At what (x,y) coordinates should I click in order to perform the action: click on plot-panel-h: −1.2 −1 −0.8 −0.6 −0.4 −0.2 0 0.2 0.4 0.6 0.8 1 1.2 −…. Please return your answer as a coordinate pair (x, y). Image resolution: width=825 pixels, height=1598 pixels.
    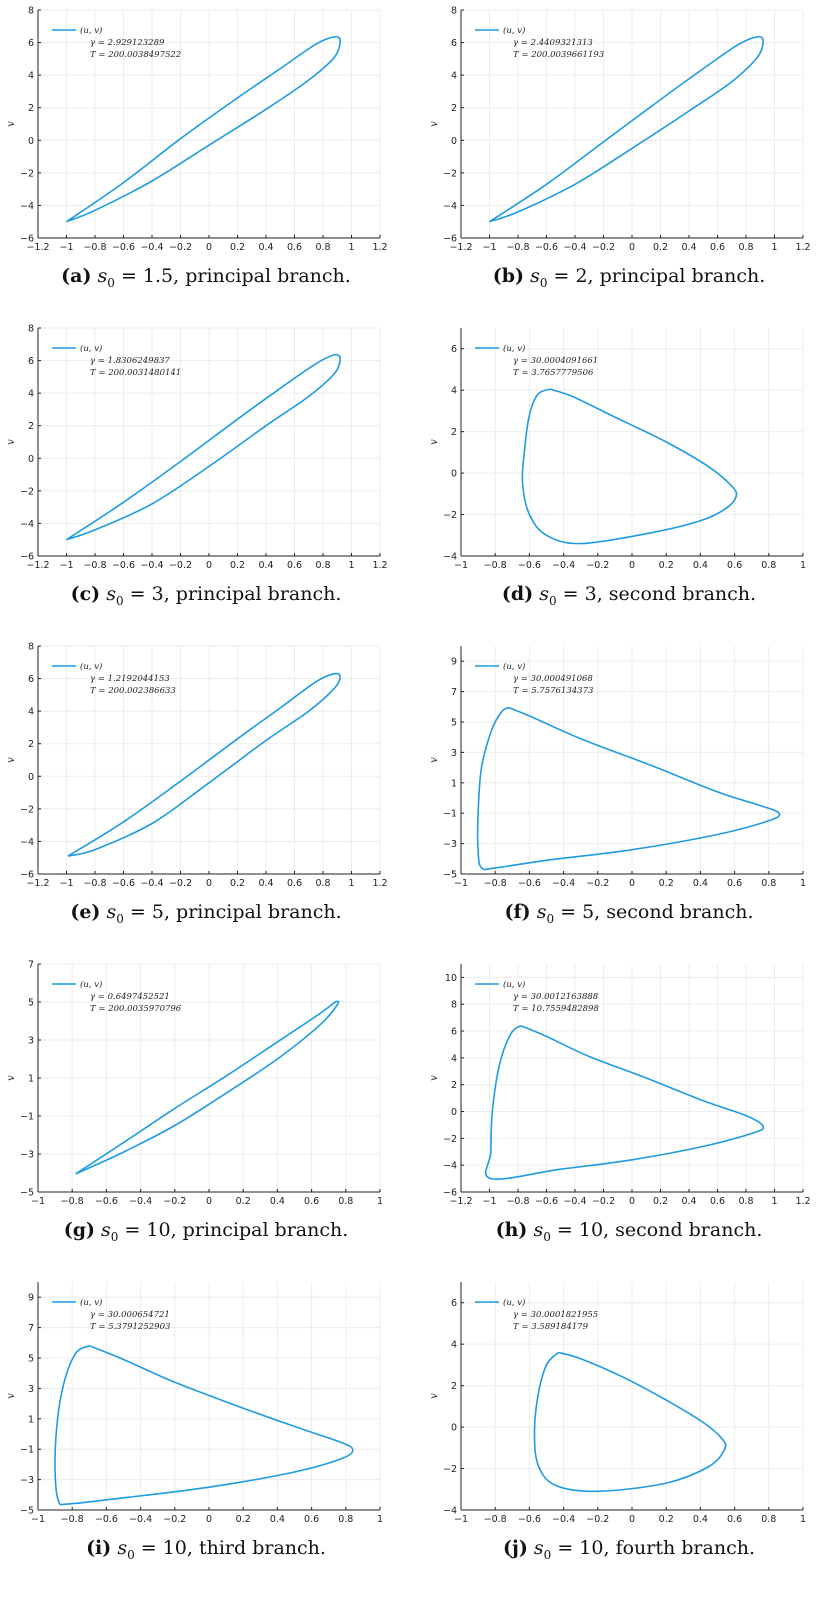
    Looking at the image, I should click on (624, 1114).